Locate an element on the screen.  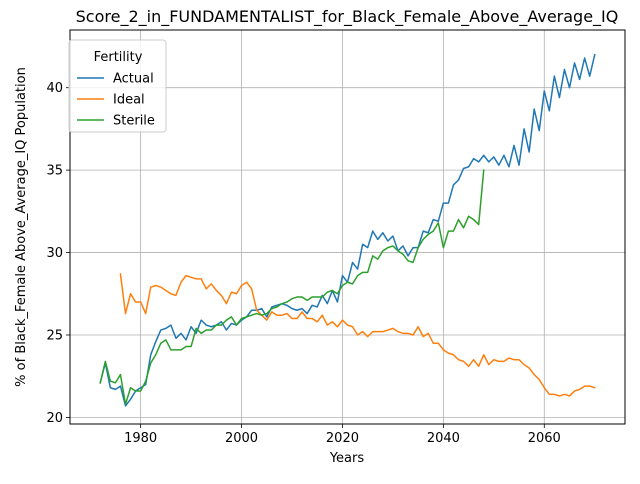
legend-label-ideal: Ideal is located at coordinates (129, 100).